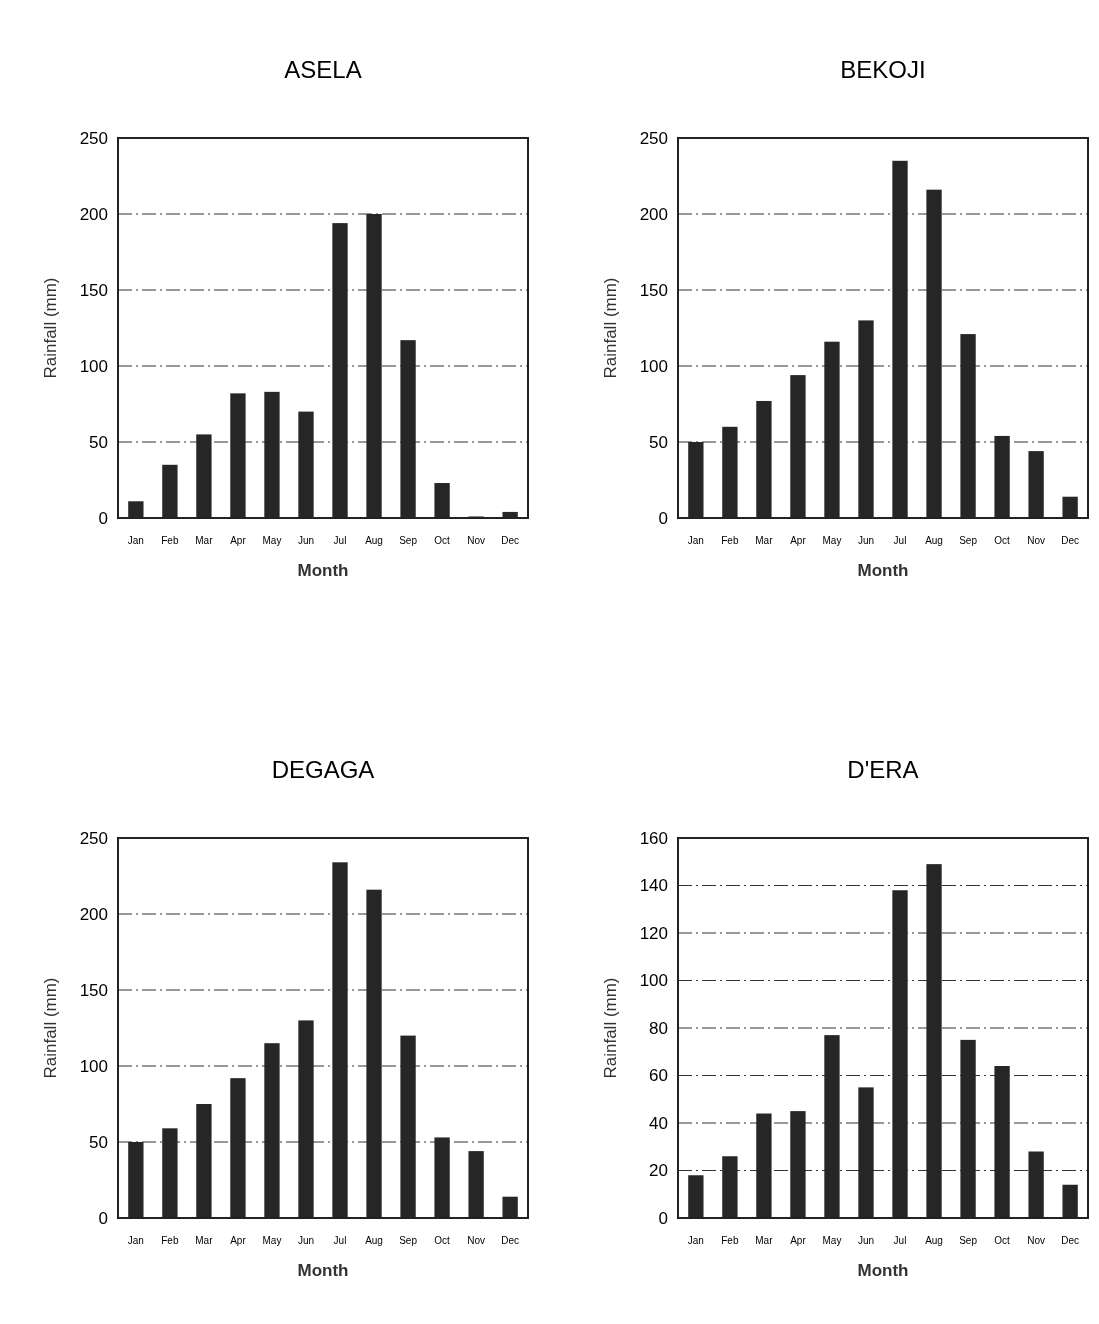 The width and height of the screenshot is (1099, 1324). What do you see at coordinates (658, 1028) in the screenshot?
I see `y-tick-label: 80` at bounding box center [658, 1028].